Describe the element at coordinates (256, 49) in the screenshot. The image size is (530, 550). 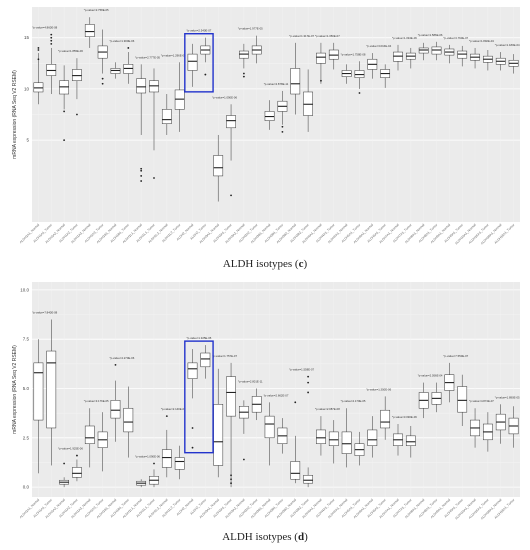
I see `box-ALDH3A2_Tumor` at that location.